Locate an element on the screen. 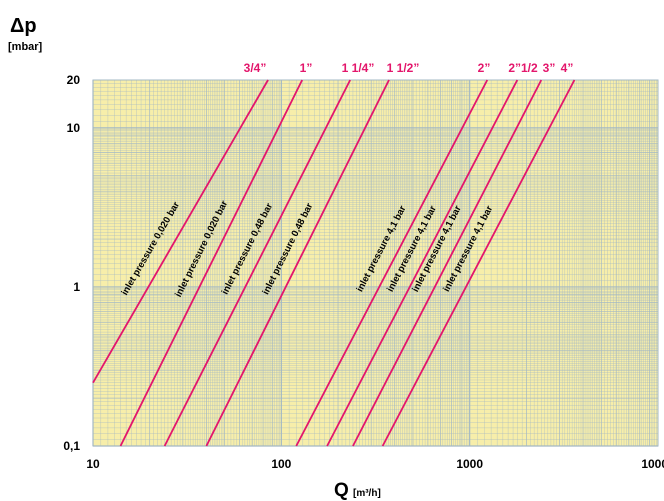 The width and height of the screenshot is (664, 501). series-size-label: 2”1/2 is located at coordinates (523, 68).